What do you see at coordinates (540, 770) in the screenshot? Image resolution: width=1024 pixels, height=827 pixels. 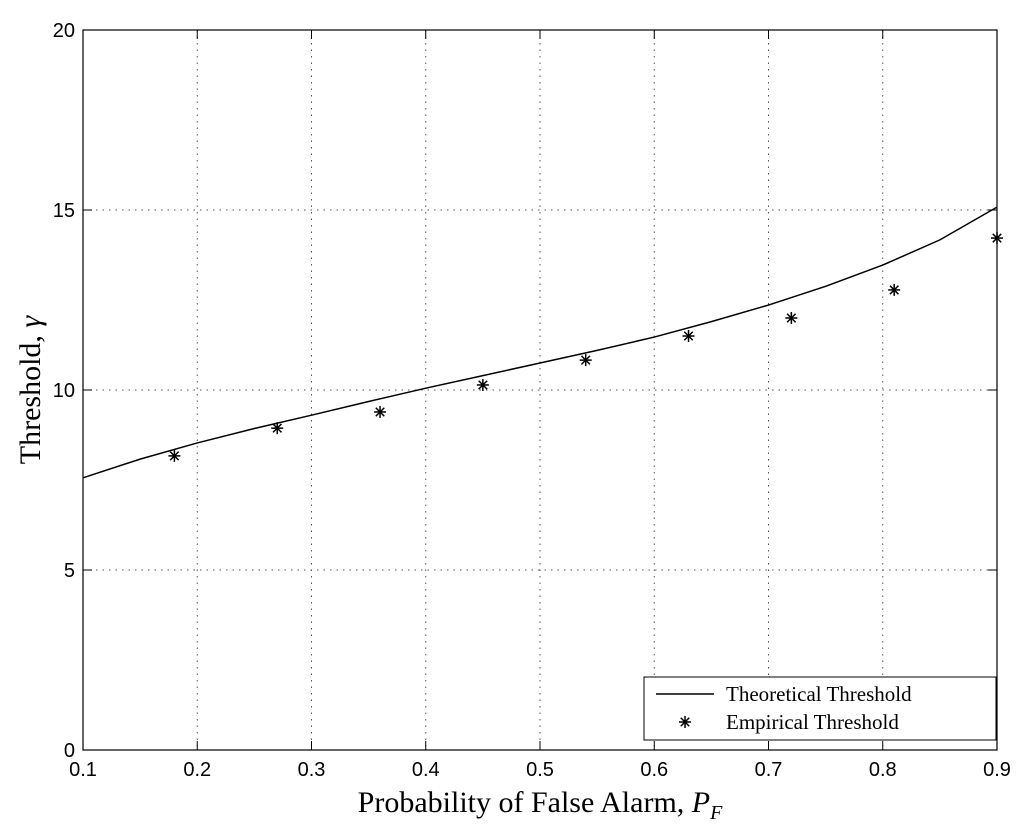 I see `x-tick-label: 0.5` at bounding box center [540, 770].